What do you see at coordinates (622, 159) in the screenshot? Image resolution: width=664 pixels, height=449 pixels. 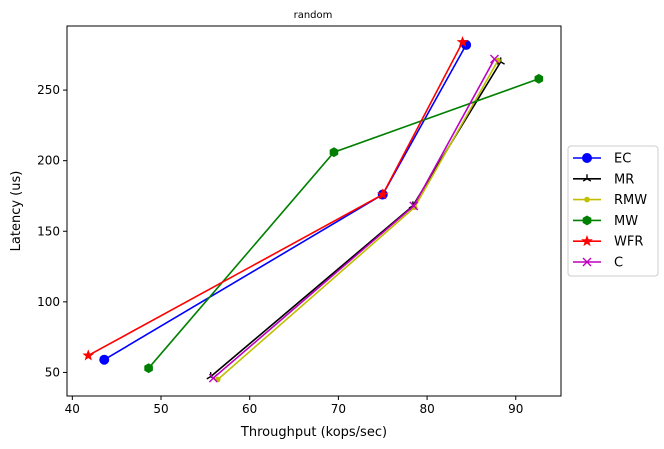 I see `legend-label: EC` at bounding box center [622, 159].